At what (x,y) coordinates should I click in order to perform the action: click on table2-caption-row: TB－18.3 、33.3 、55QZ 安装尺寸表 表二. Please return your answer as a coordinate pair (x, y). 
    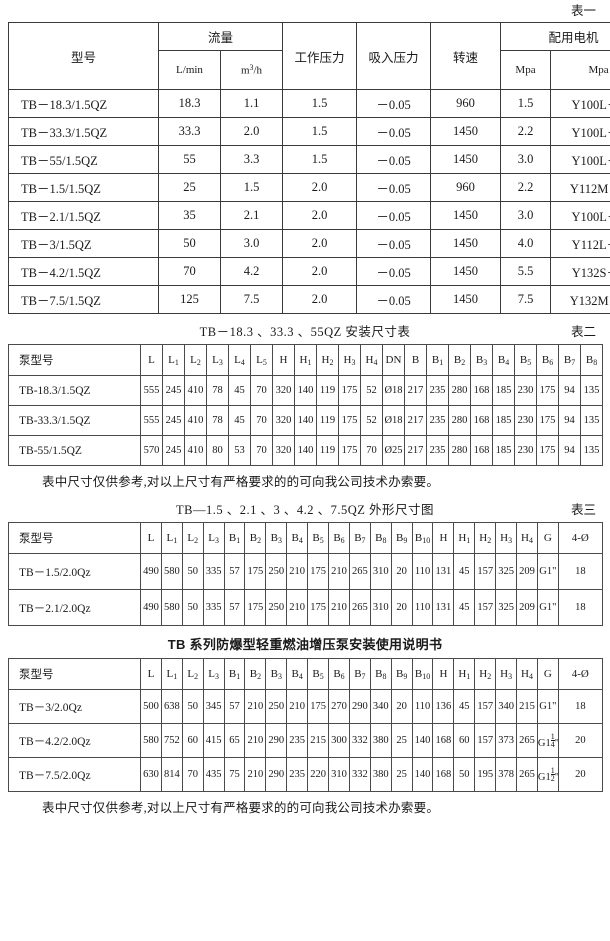
    Looking at the image, I should click on (305, 332).